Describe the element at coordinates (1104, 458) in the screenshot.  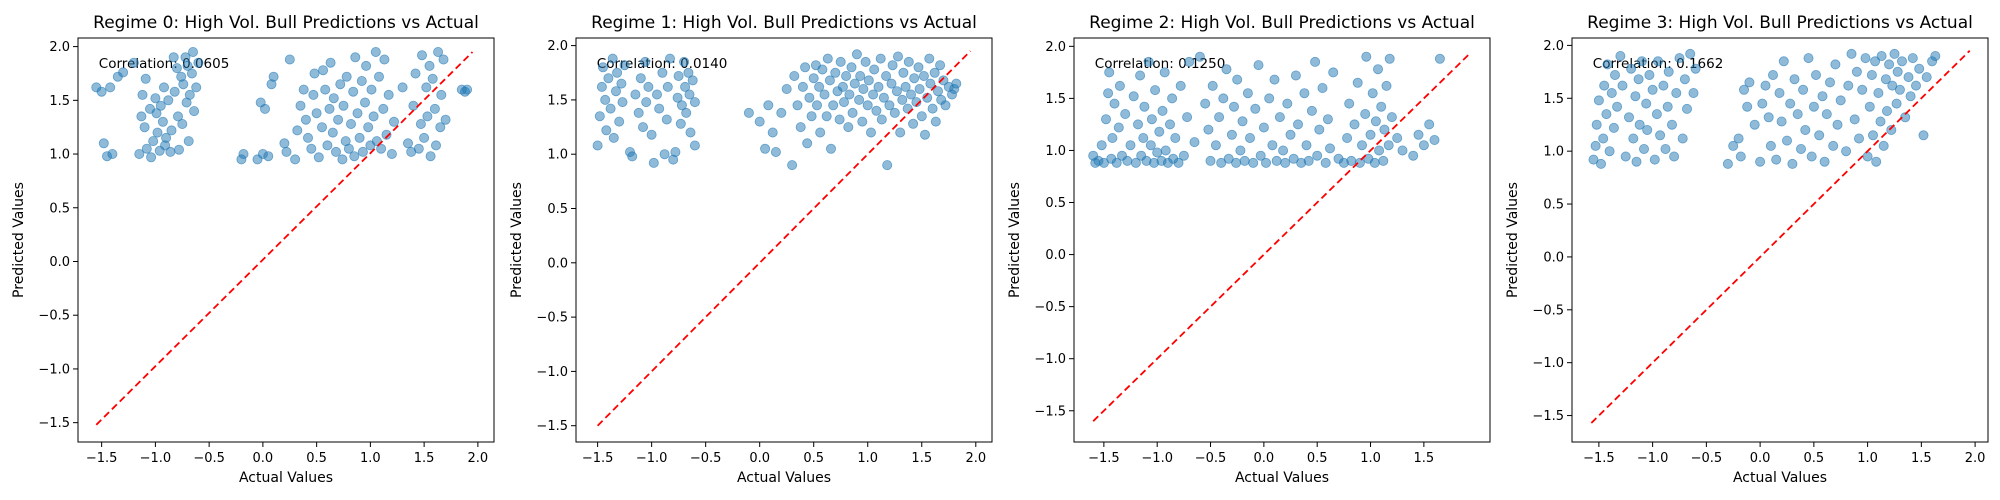
I see `x-tick-label: −1.5` at that location.